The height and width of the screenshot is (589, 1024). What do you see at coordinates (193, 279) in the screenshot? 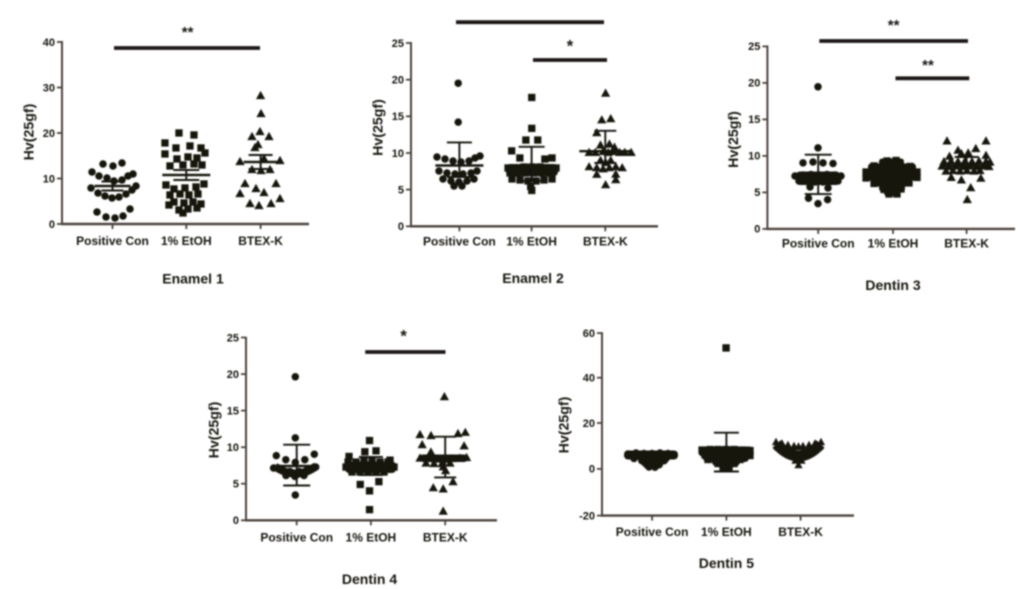
I see `svg-text: Enamel 1` at bounding box center [193, 279].